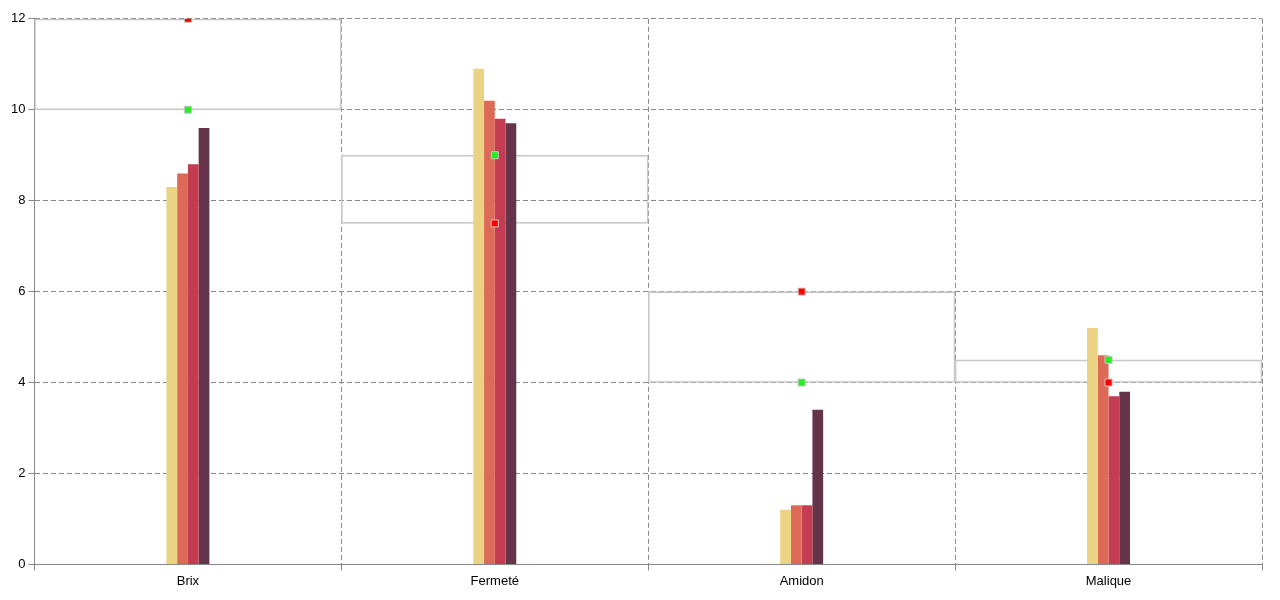  Describe the element at coordinates (18, 18) in the screenshot. I see `y-tick-label: 12` at that location.